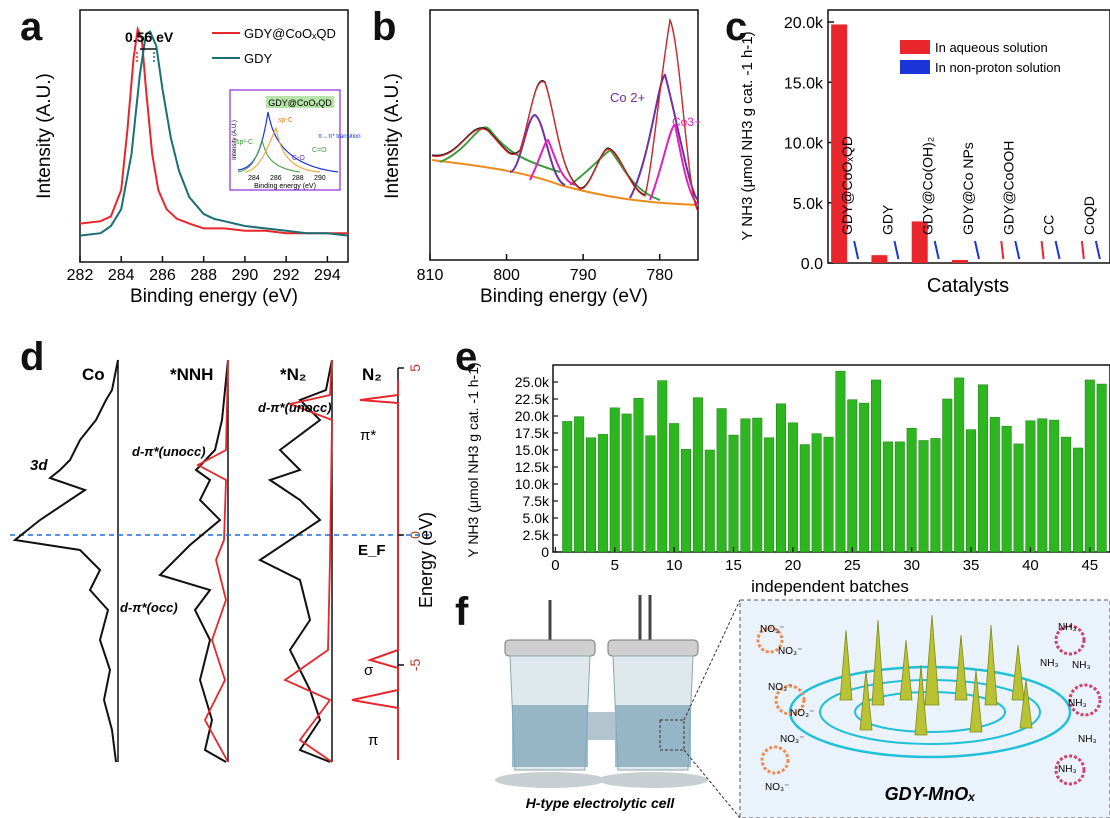  I want to click on x-axis-label-e: independent batches, so click(830, 586).